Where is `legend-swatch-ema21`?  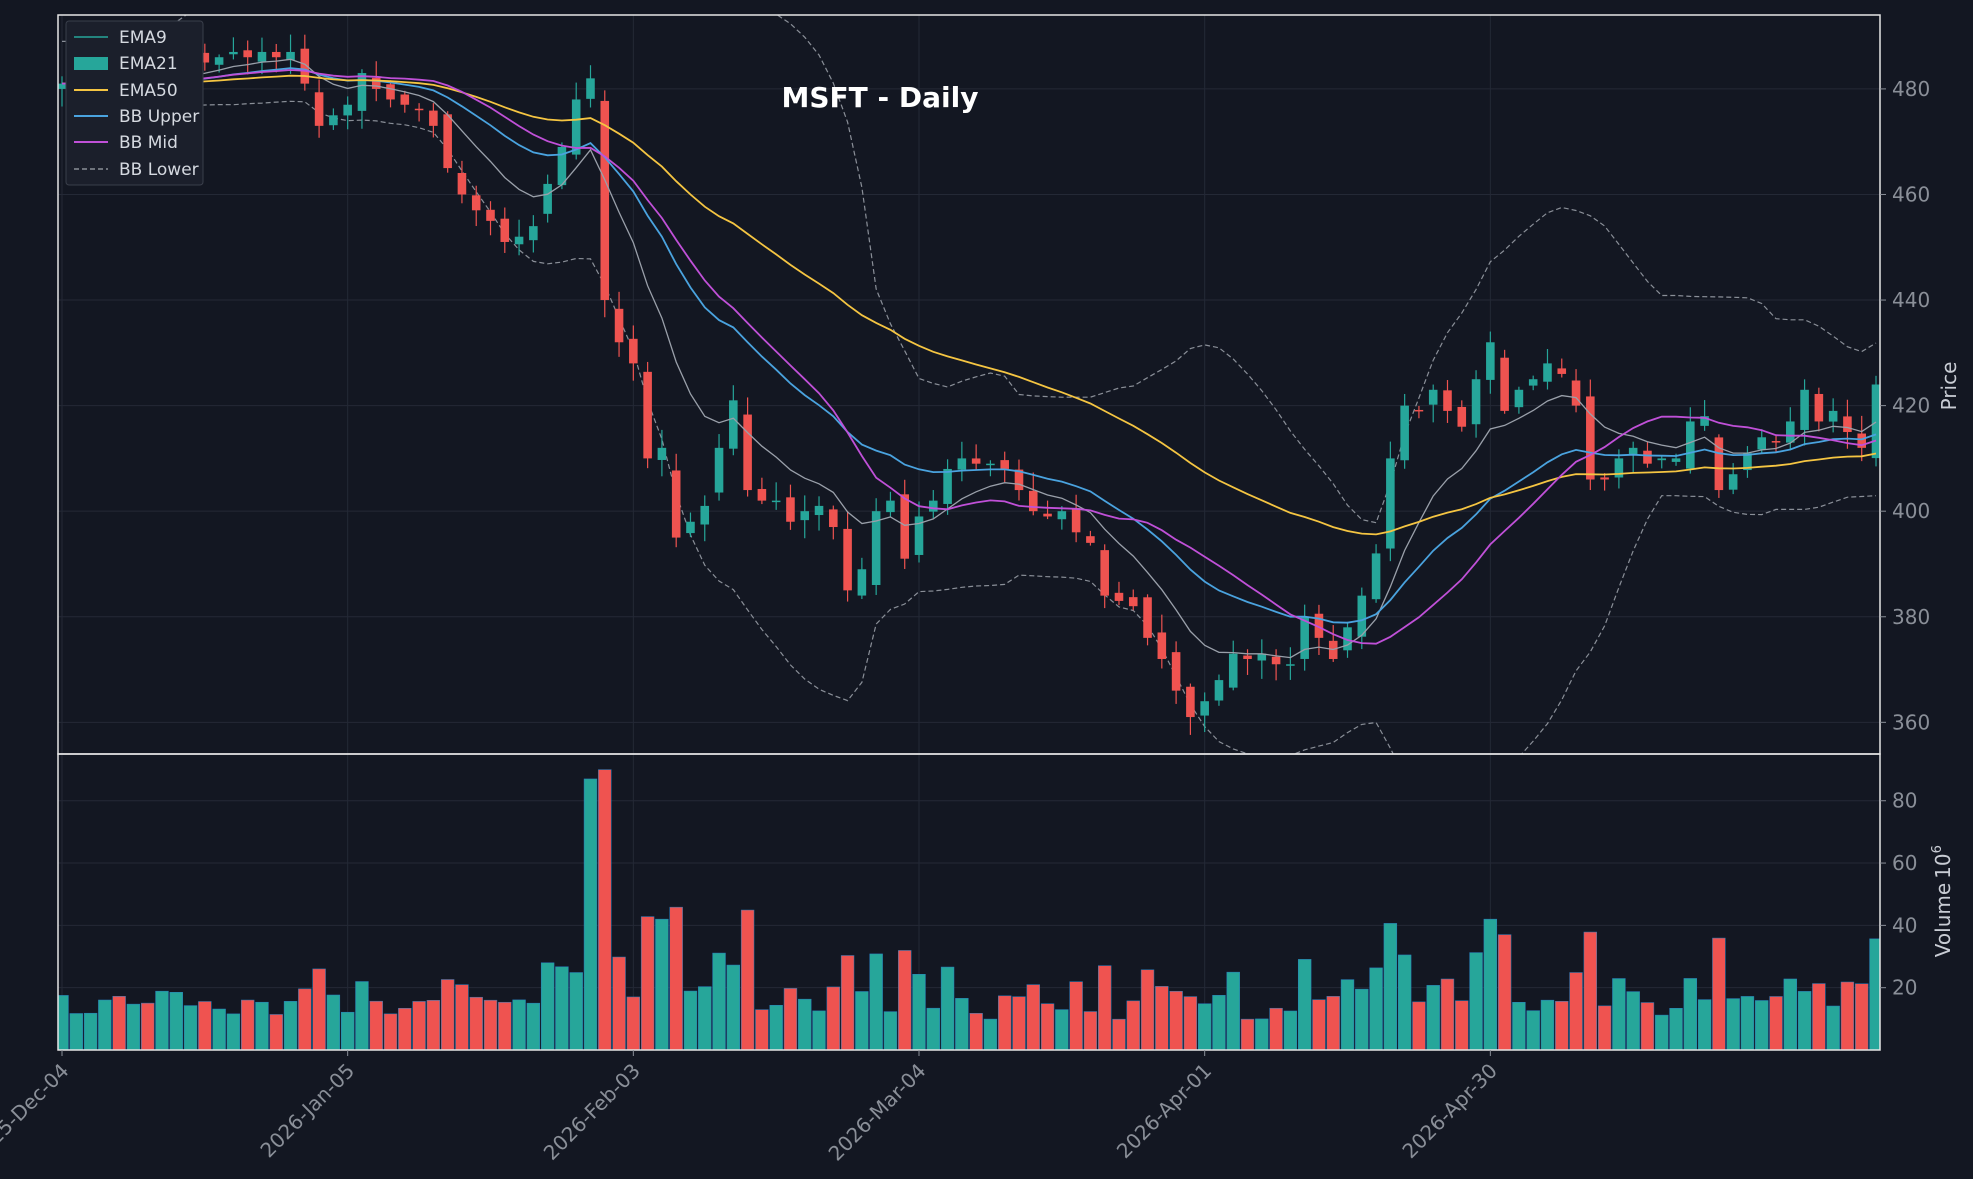
legend-swatch-ema21 is located at coordinates (91, 63).